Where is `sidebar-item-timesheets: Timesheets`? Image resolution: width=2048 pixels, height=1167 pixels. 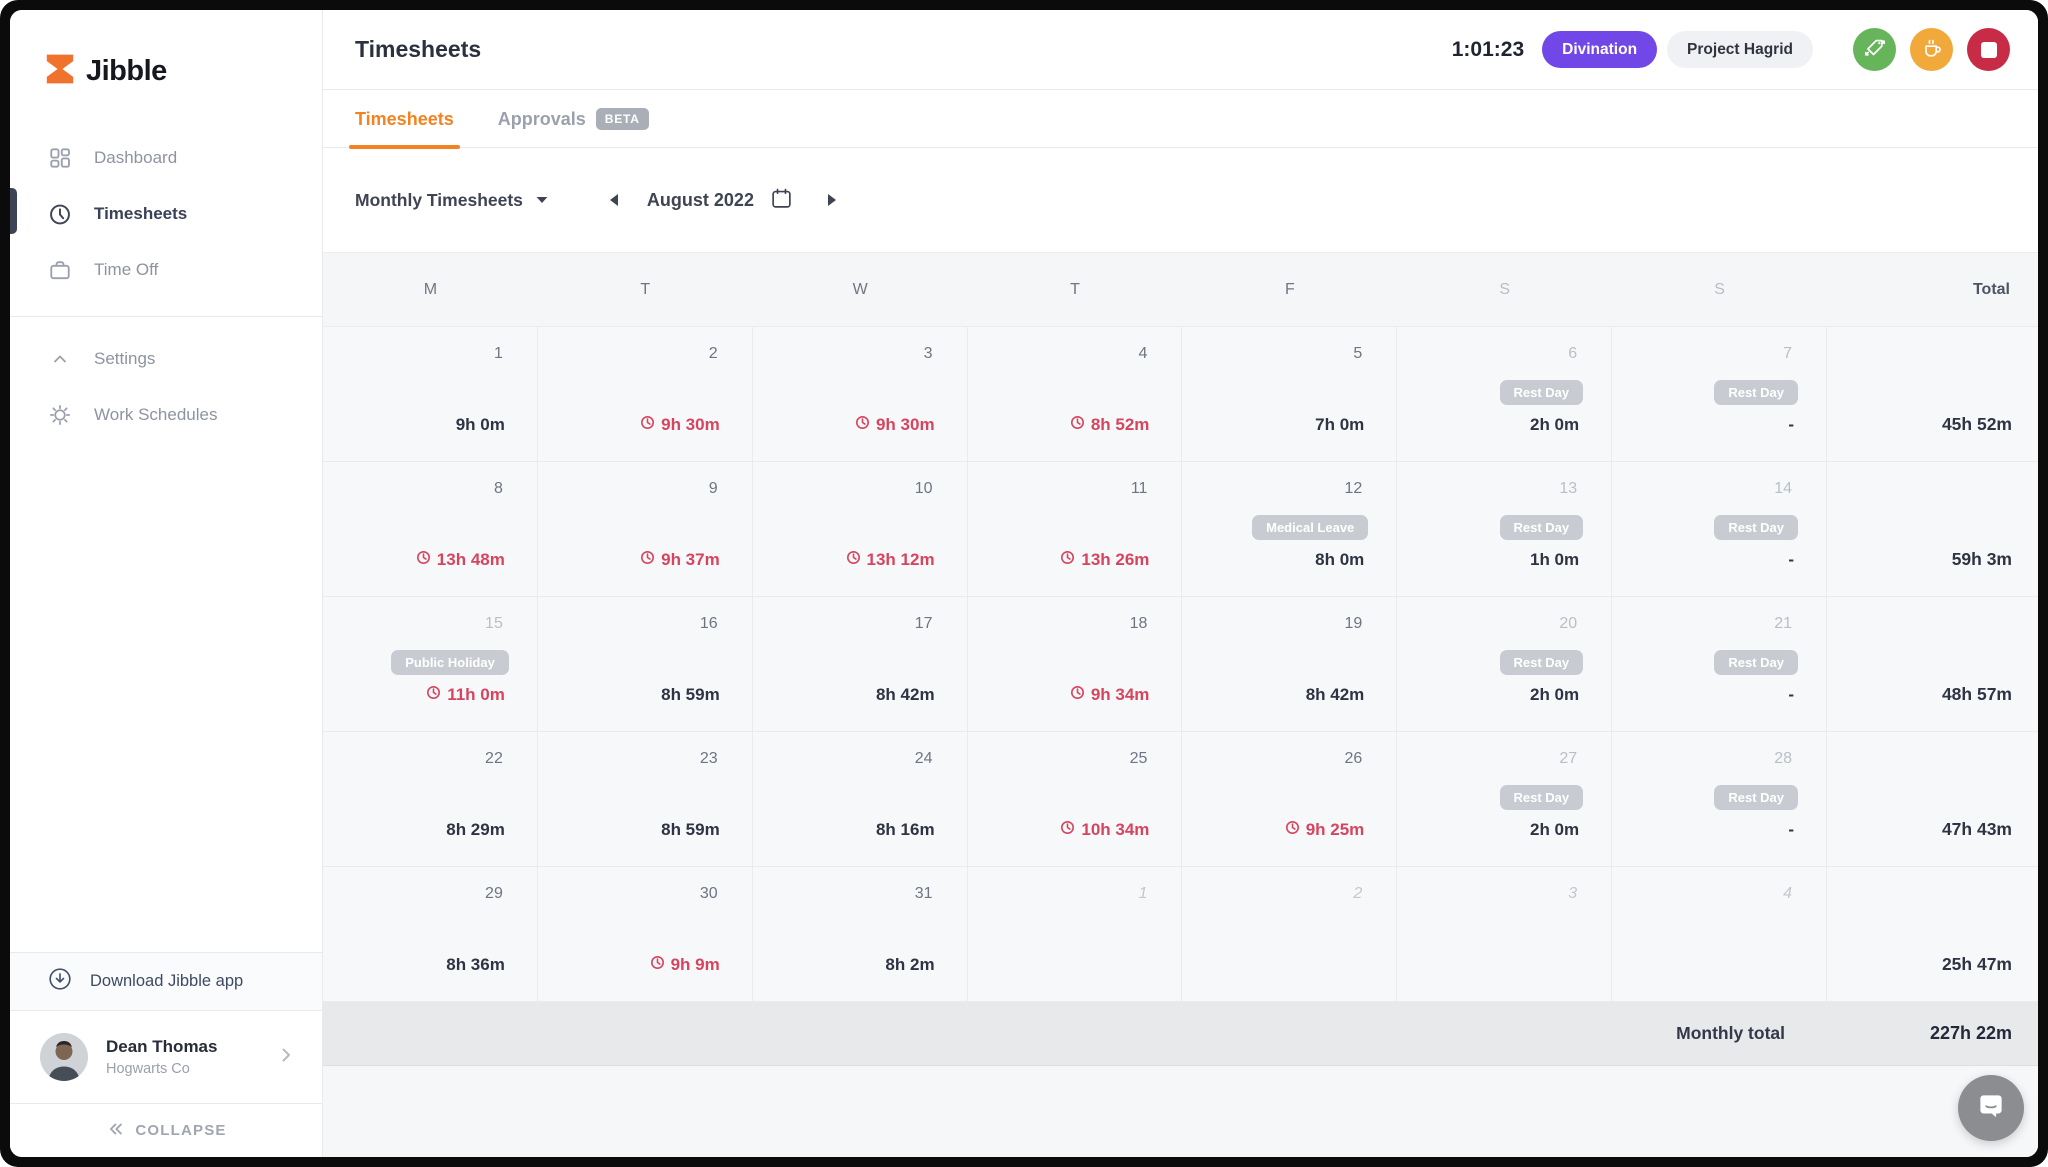 sidebar-item-timesheets: Timesheets is located at coordinates (166, 214).